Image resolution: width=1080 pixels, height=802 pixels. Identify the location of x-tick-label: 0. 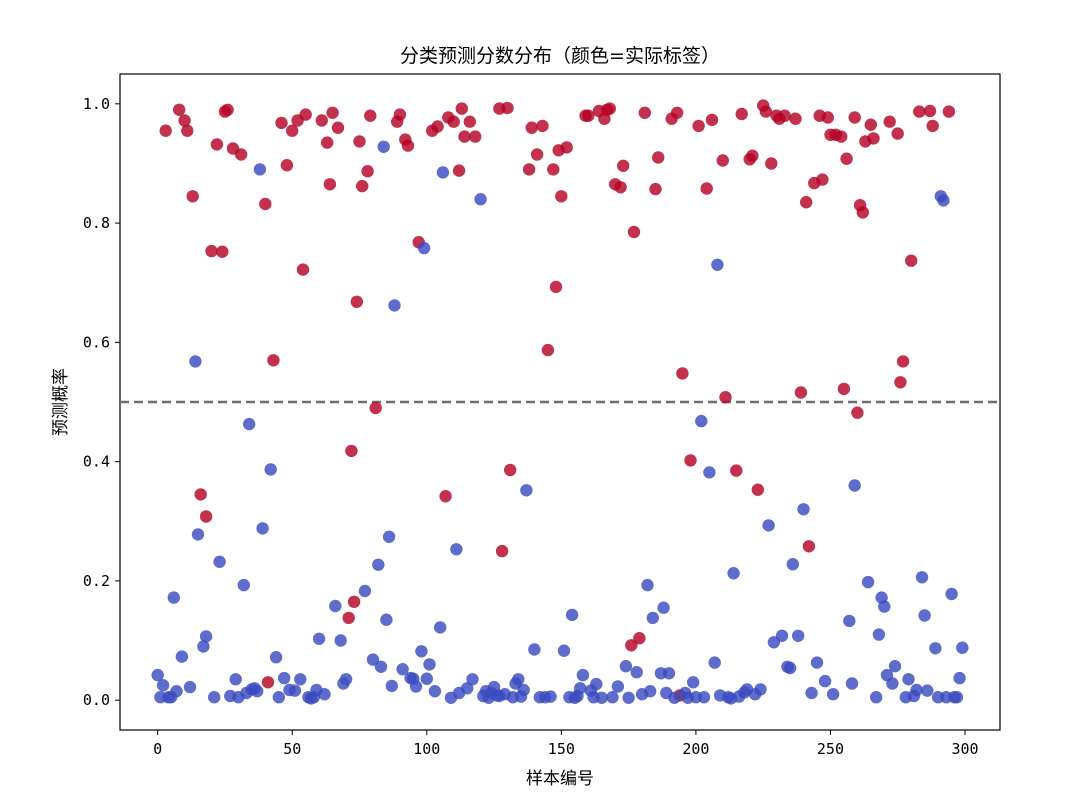
(157, 749).